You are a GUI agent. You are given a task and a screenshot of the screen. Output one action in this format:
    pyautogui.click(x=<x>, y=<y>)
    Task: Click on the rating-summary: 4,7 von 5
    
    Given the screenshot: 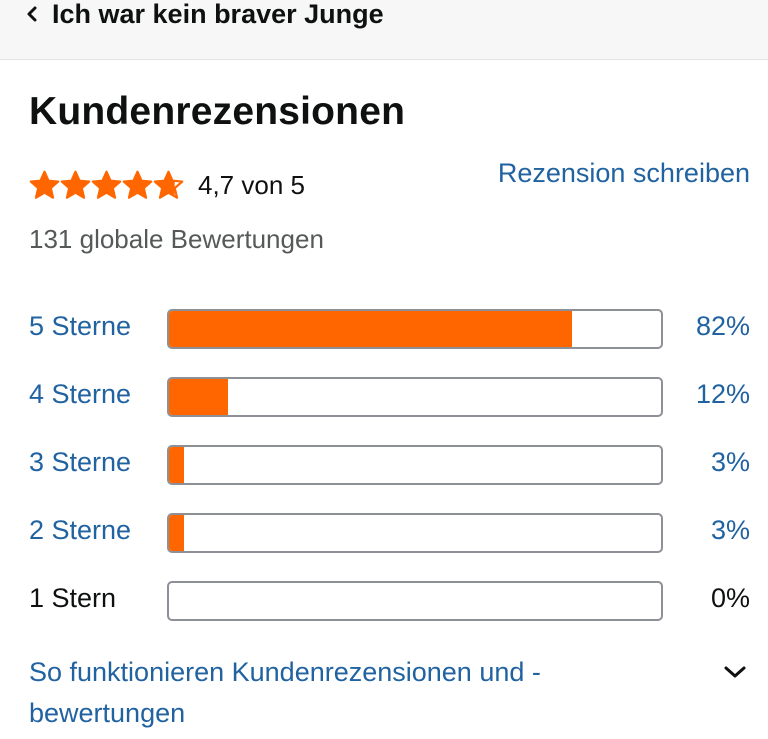 What is the action you would take?
    pyautogui.click(x=167, y=185)
    